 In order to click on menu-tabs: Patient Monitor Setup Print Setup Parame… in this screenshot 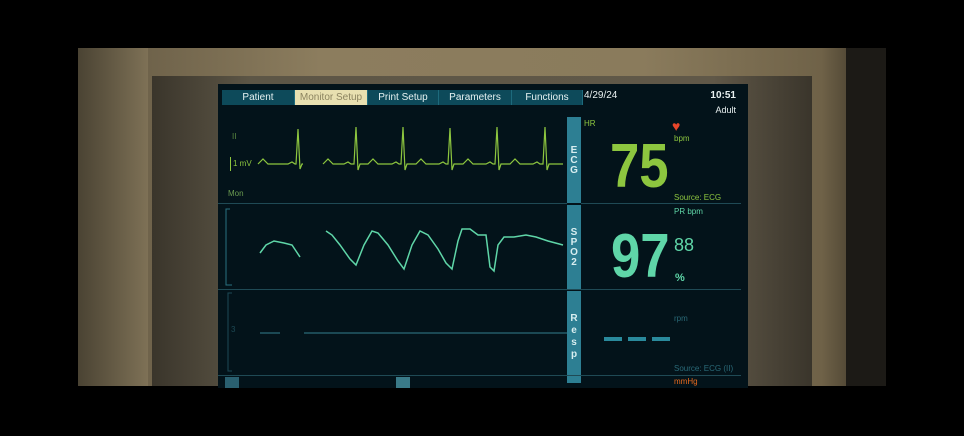, I will do `click(402, 97)`.